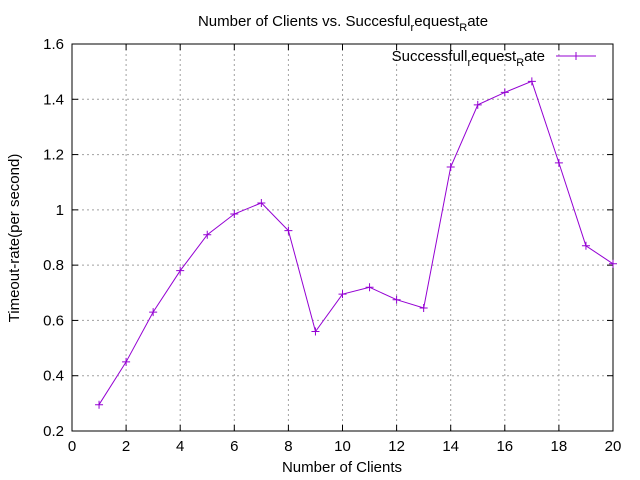 The height and width of the screenshot is (480, 640). I want to click on x-tick-label: 14, so click(450, 446).